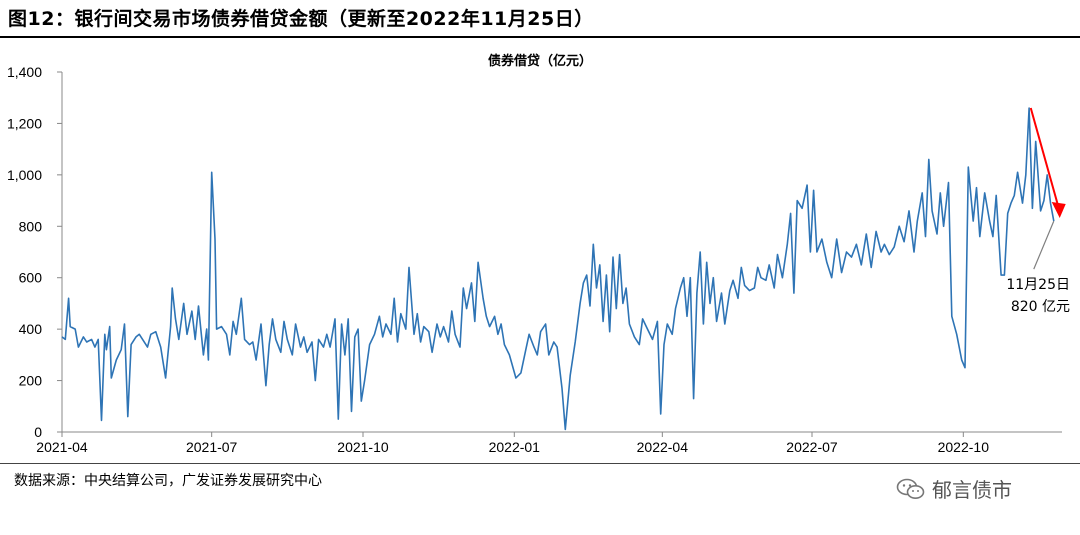  I want to click on annotation-date-label: 11月25日, so click(1038, 285).